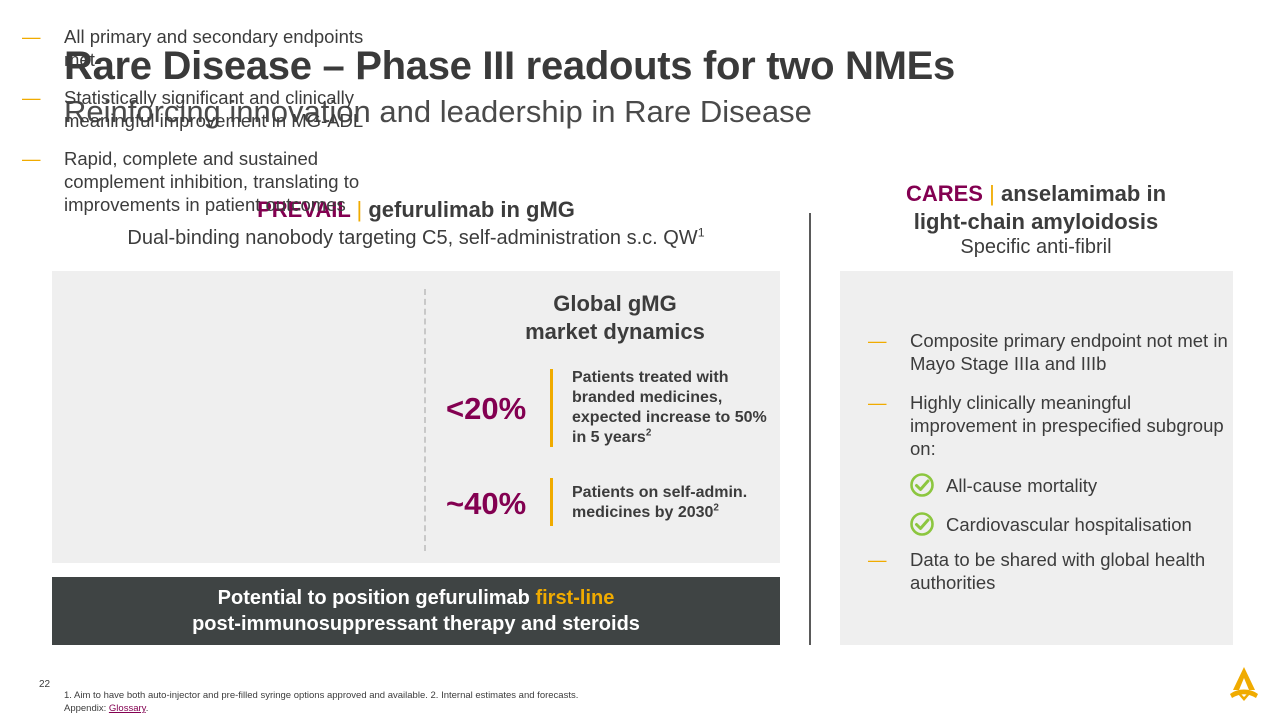 The width and height of the screenshot is (1280, 720). I want to click on subgroup-item: All-cause mortality, so click(1069, 485).